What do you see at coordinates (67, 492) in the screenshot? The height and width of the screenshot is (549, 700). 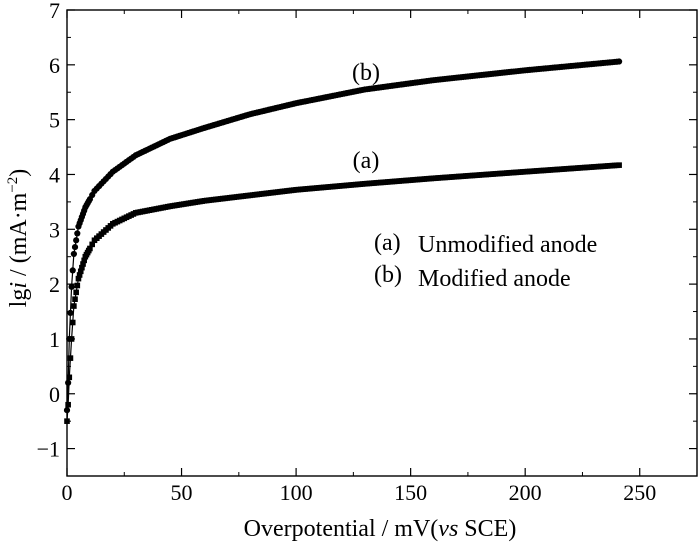 I see `x-tick-label: 0` at bounding box center [67, 492].